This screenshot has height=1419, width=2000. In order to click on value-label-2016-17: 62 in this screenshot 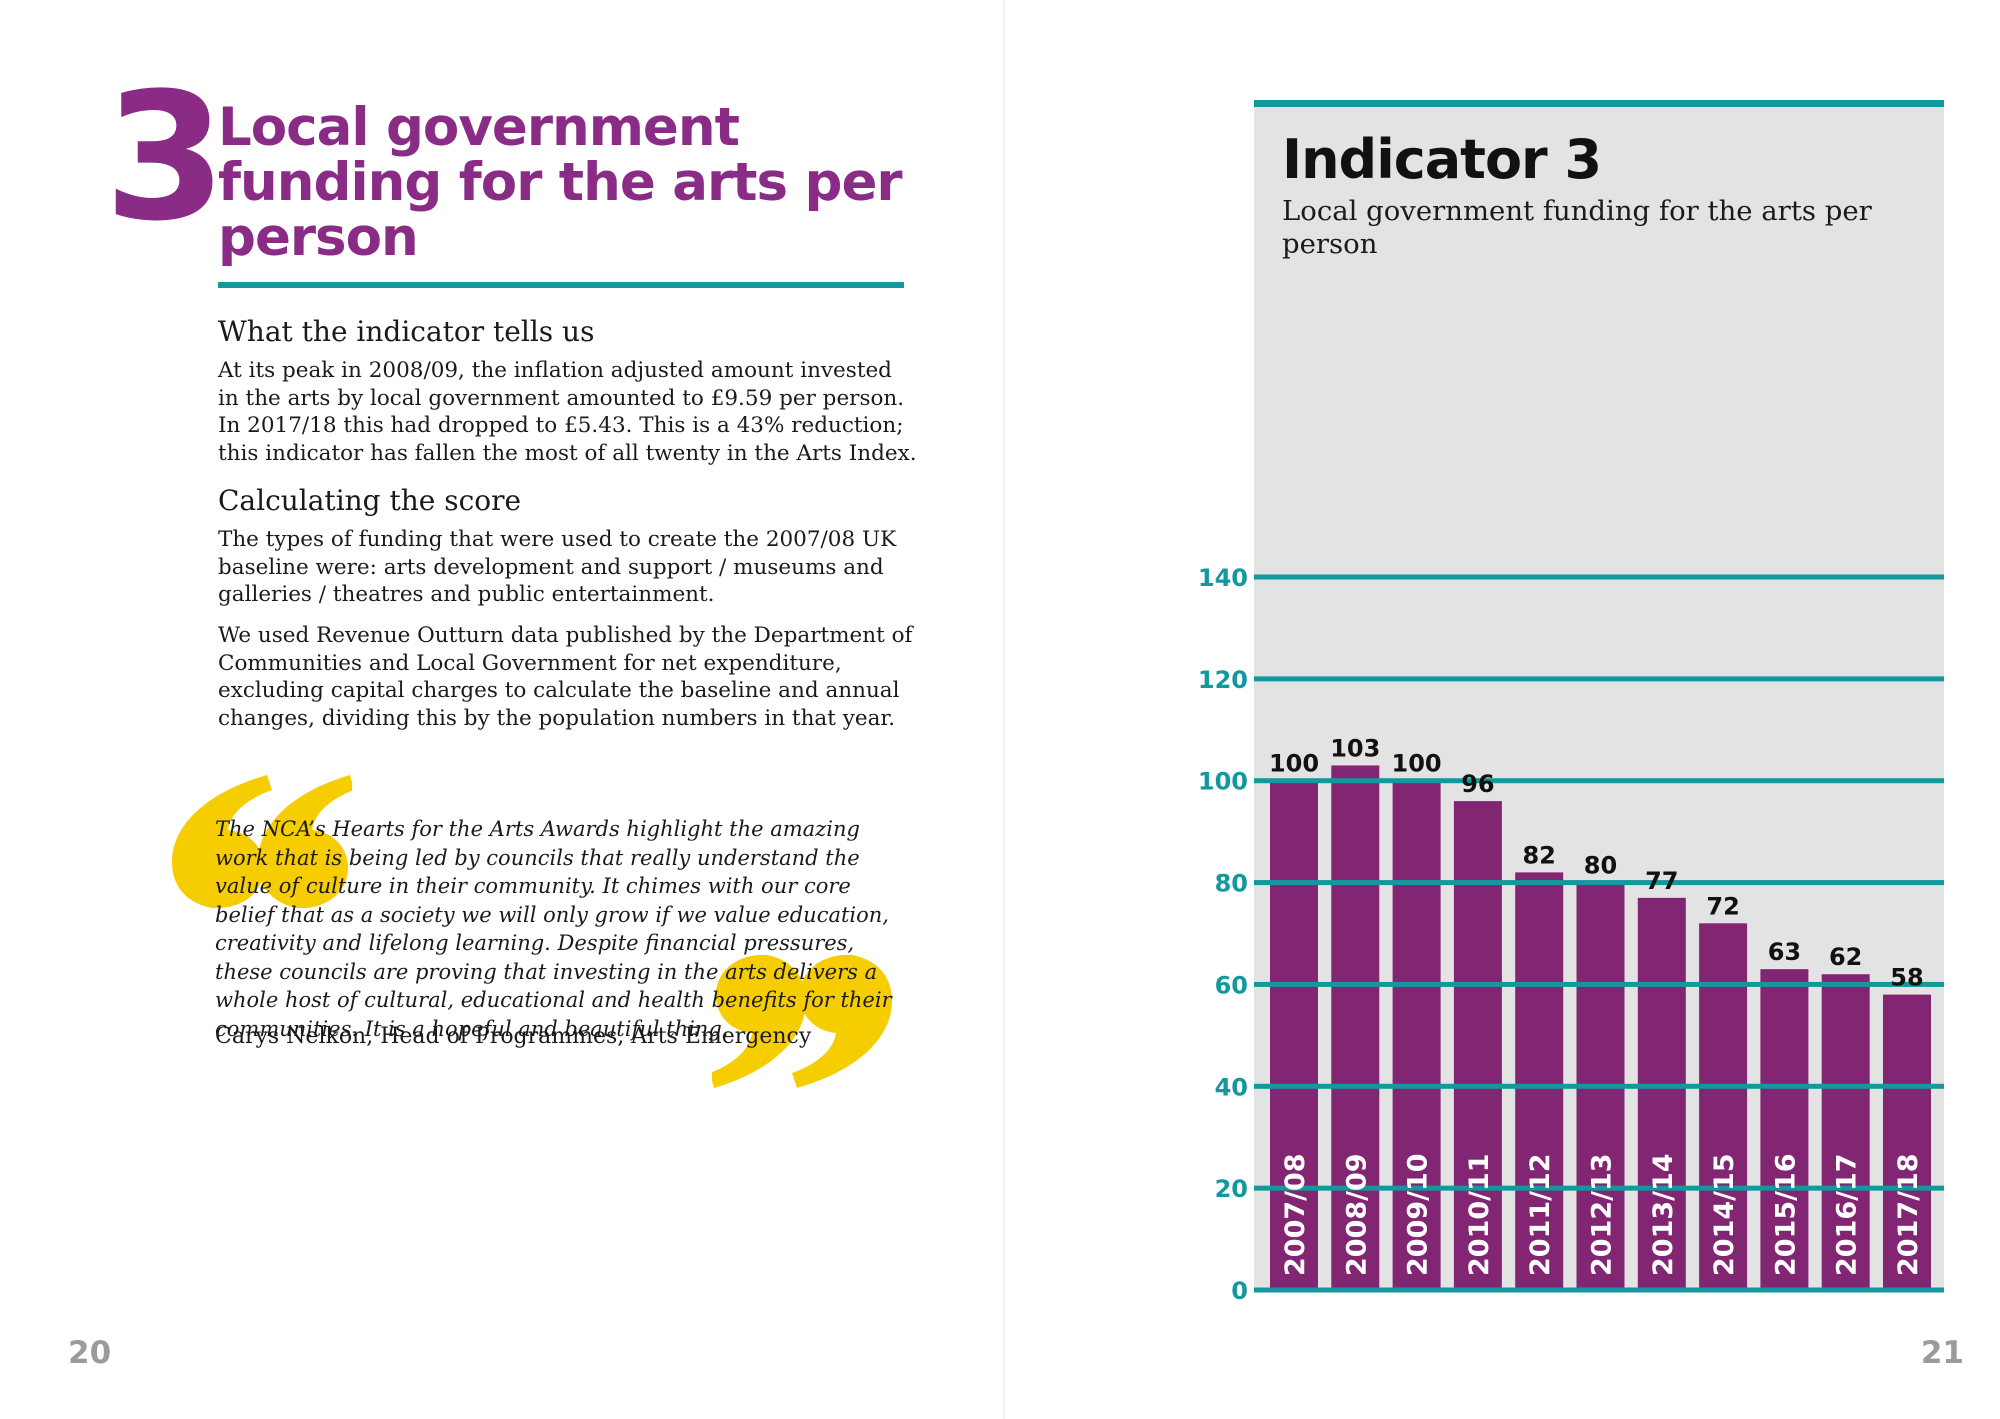, I will do `click(1845, 957)`.